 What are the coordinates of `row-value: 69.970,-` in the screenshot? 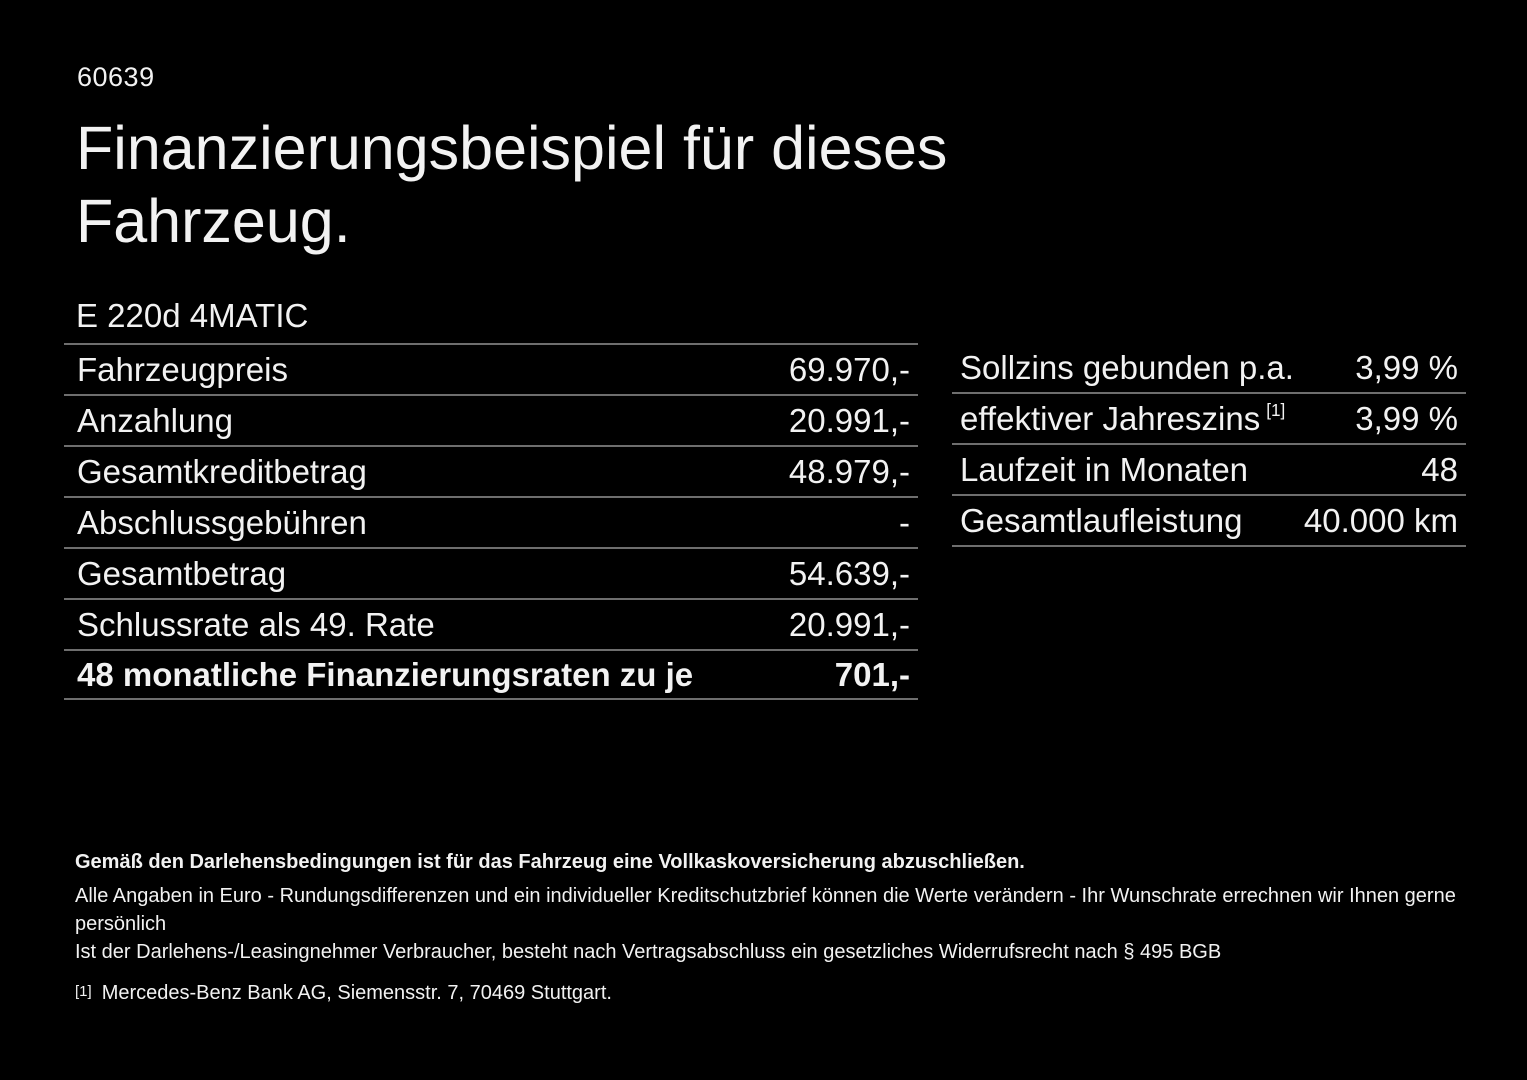 It's located at (849, 369).